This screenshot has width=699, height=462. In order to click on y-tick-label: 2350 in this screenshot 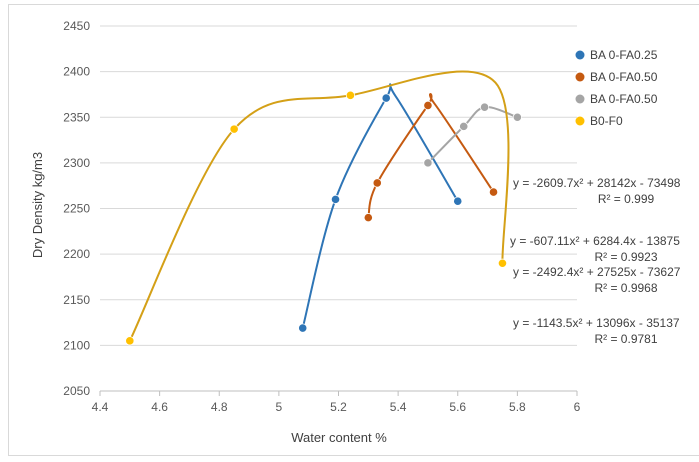, I will do `click(76, 117)`.